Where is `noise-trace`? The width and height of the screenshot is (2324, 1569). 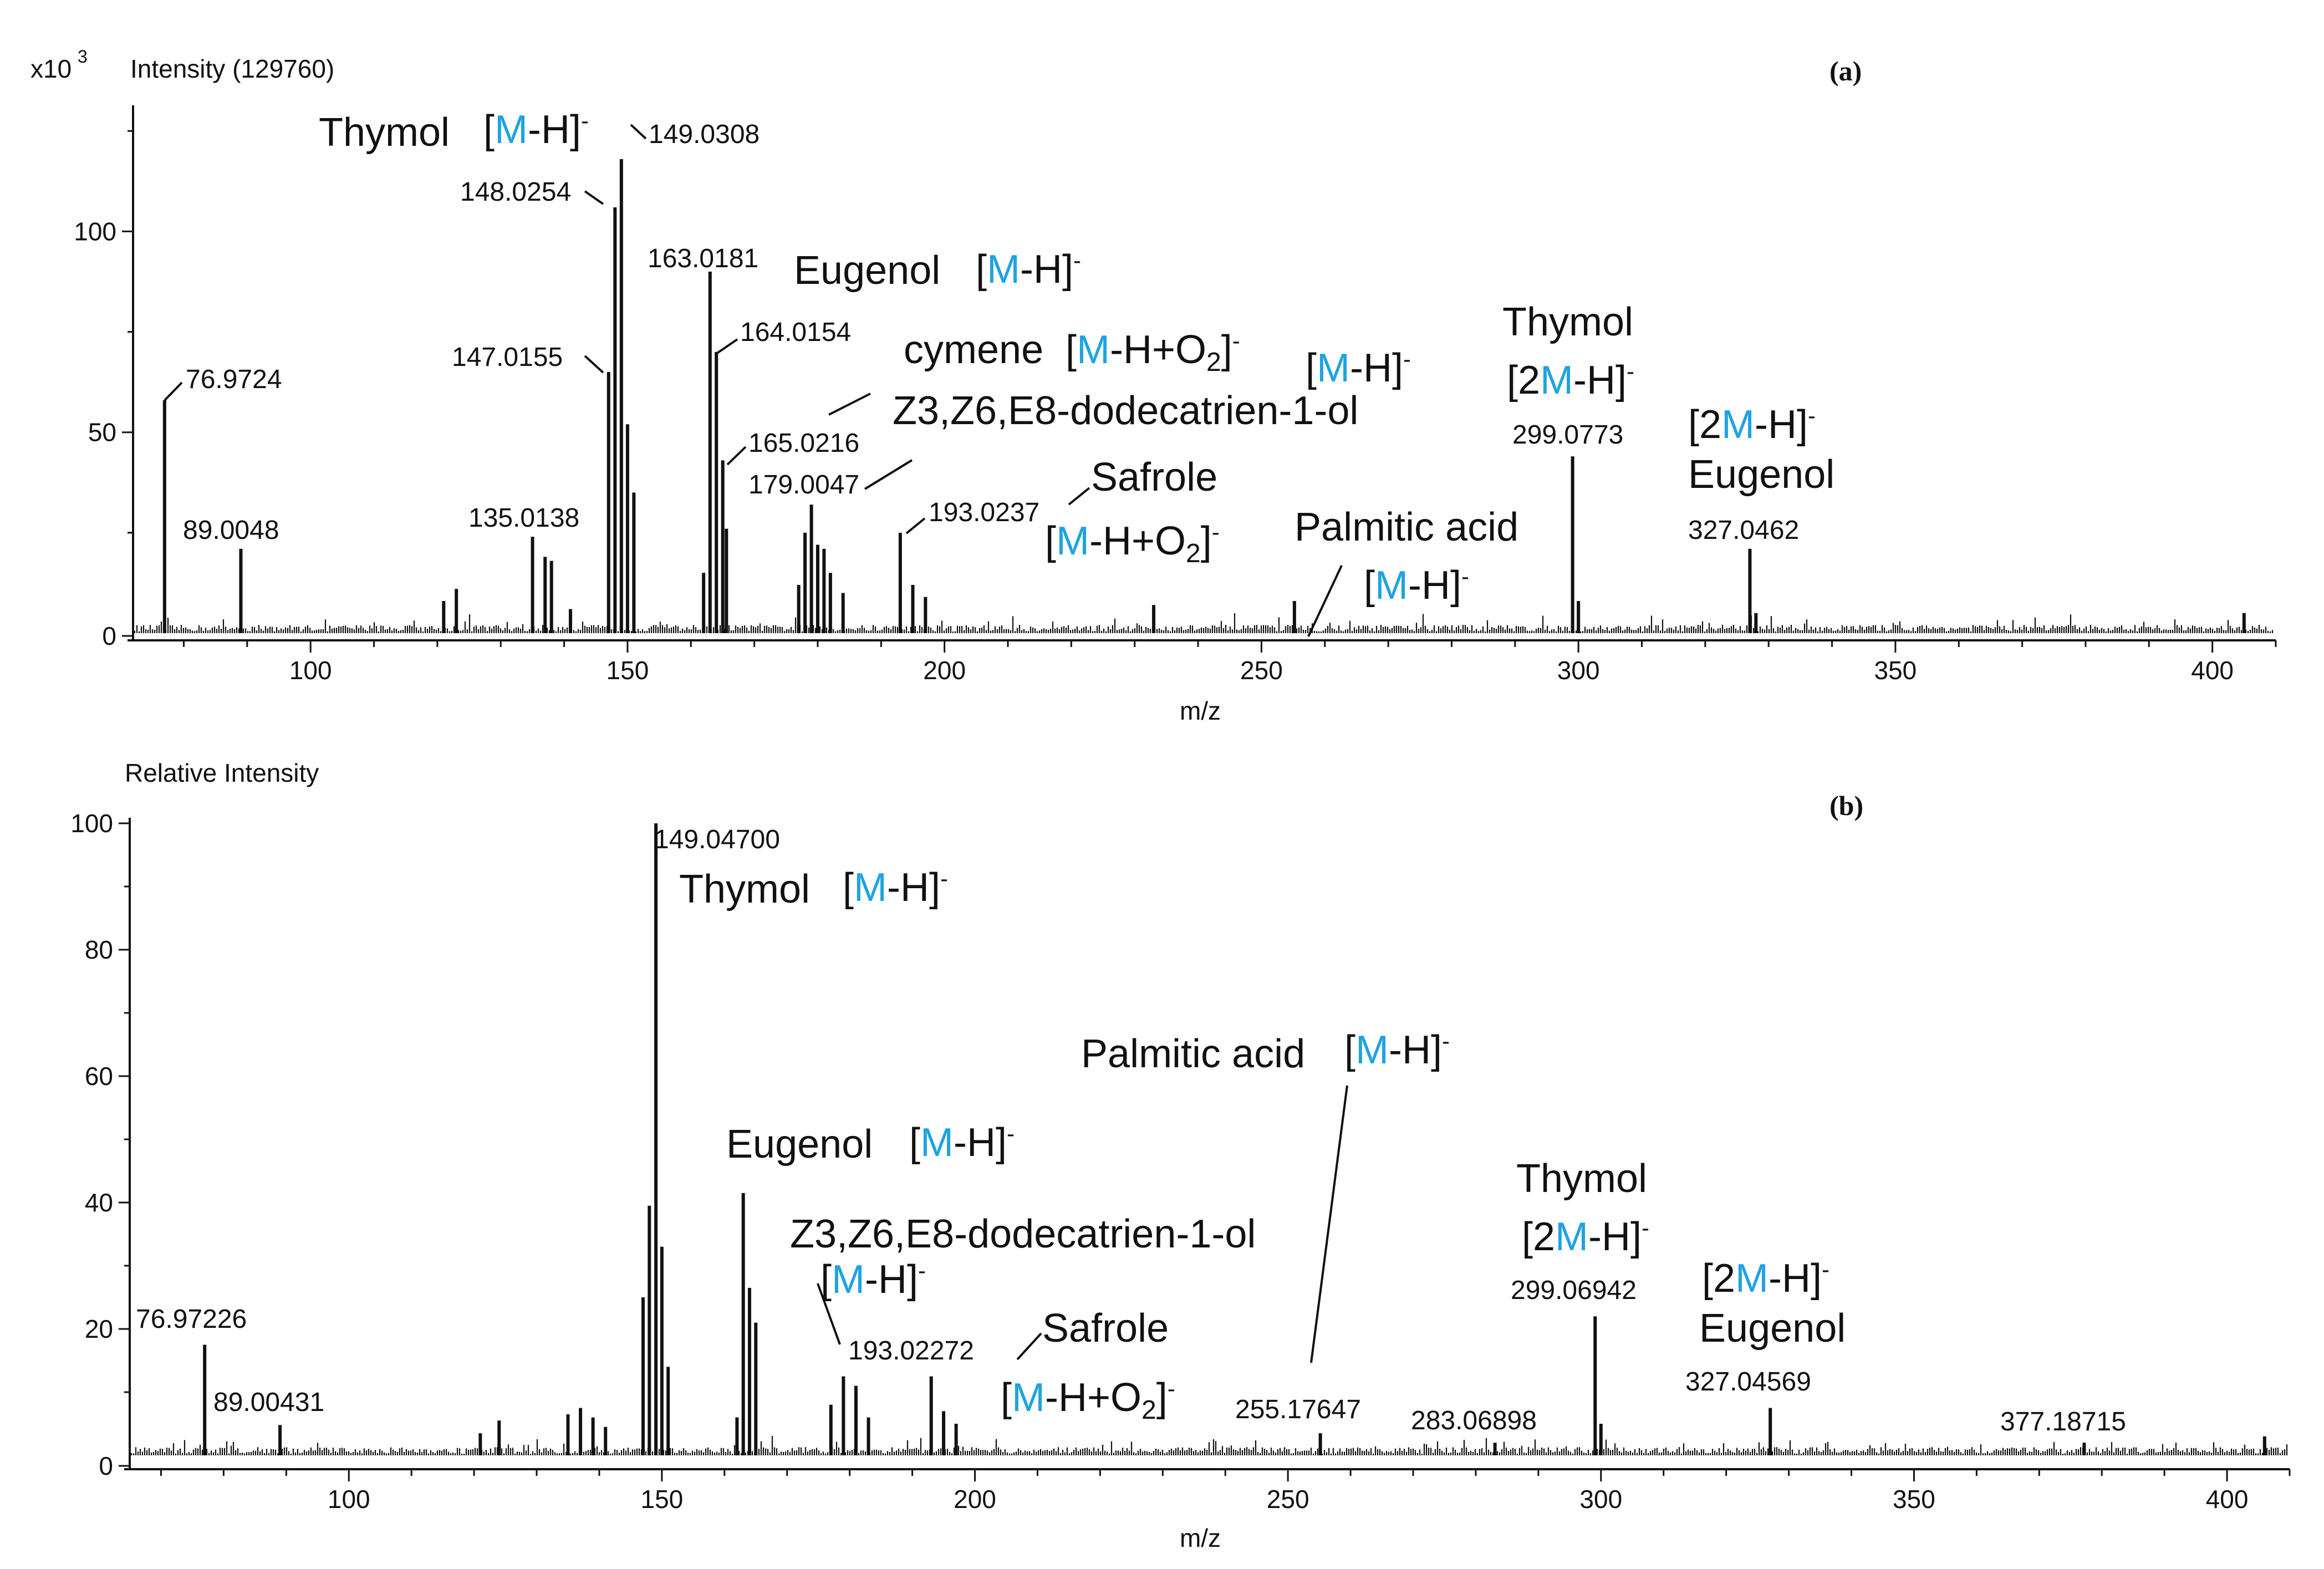
noise-trace is located at coordinates (1209, 1445).